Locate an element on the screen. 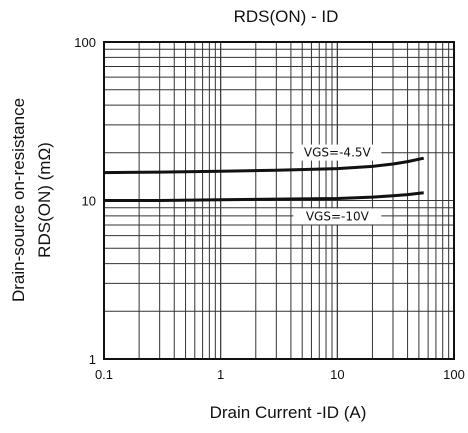 Image resolution: width=468 pixels, height=433 pixels. series-group is located at coordinates (264, 179).